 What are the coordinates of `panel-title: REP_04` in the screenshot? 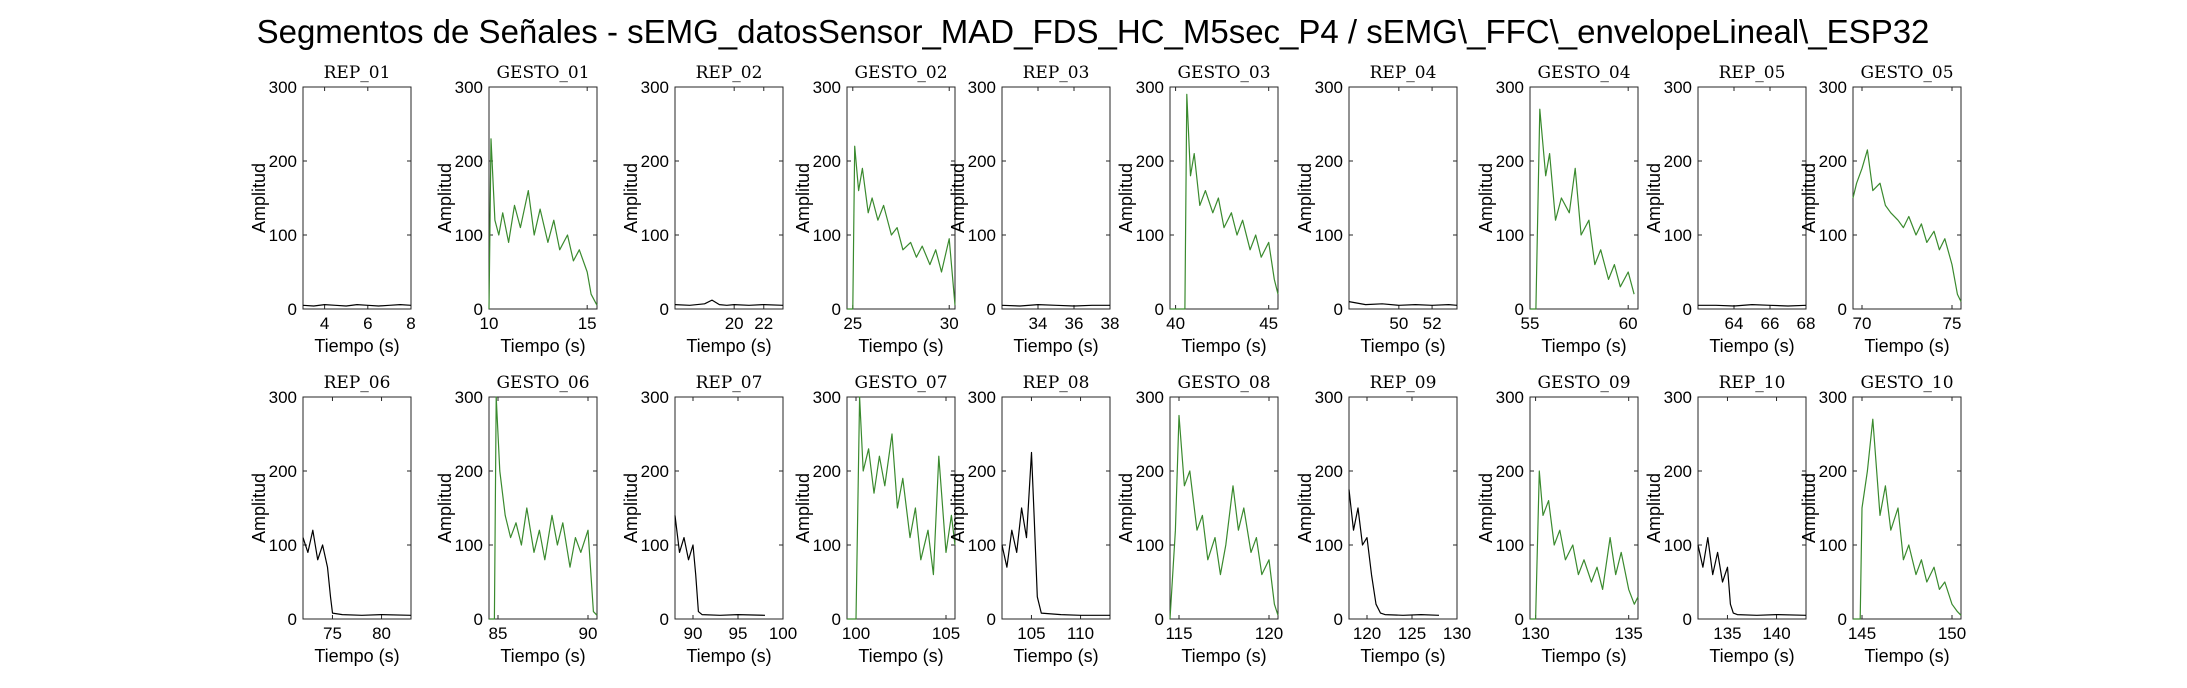 It's located at (1403, 73).